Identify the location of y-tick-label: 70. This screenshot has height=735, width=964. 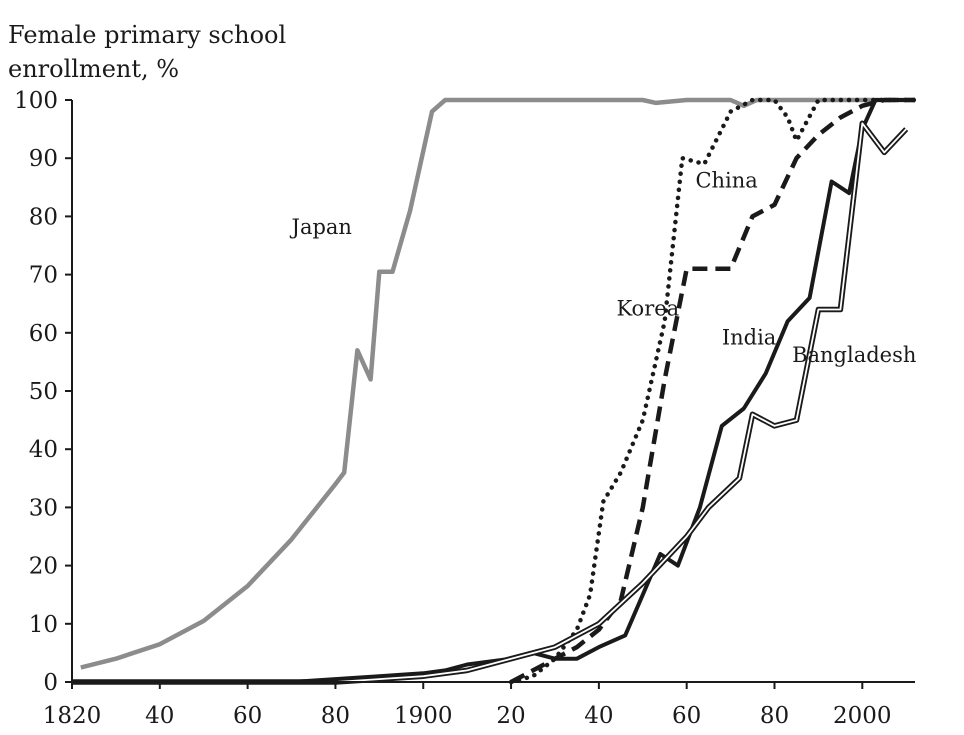
(43, 276).